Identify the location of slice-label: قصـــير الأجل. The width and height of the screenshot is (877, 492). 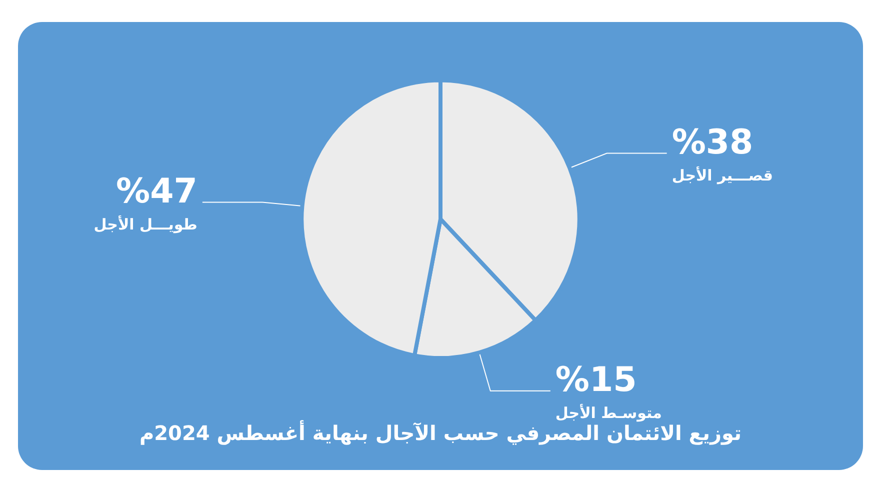
(722, 174).